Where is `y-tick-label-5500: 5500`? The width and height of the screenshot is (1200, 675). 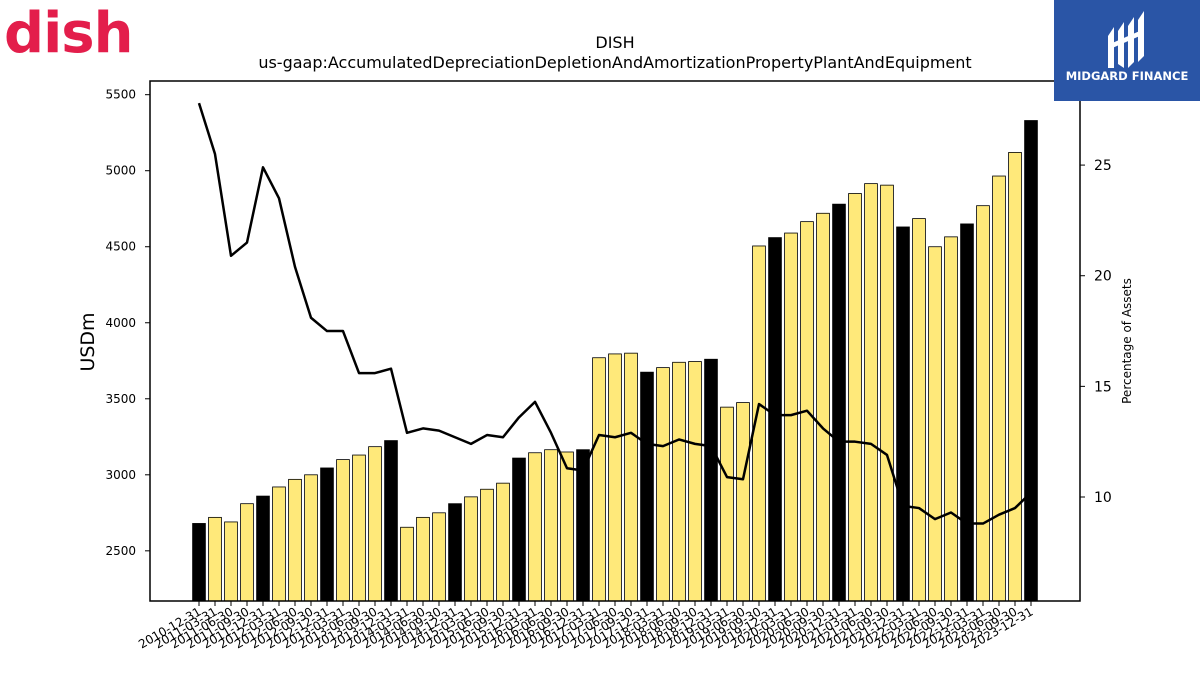 y-tick-label-5500: 5500 is located at coordinates (120, 95).